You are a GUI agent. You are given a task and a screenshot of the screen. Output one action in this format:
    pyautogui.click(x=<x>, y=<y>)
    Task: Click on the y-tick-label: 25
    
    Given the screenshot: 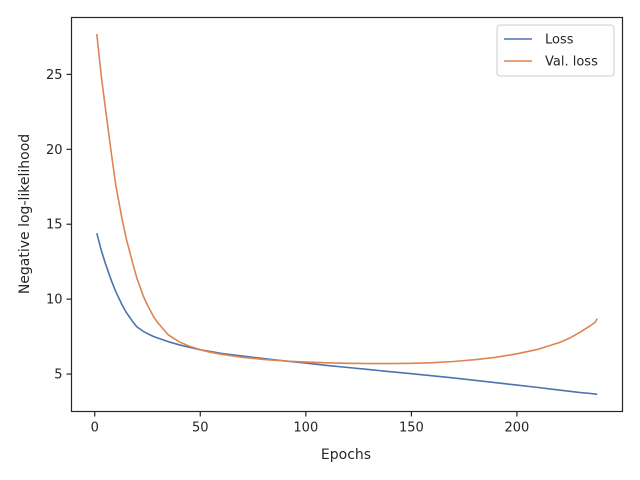 What is the action you would take?
    pyautogui.click(x=54, y=75)
    